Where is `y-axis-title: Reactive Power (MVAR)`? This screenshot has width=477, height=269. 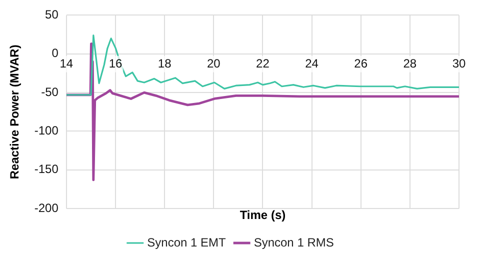
y-axis-title: Reactive Power (MVAR) is located at coordinates (15, 112).